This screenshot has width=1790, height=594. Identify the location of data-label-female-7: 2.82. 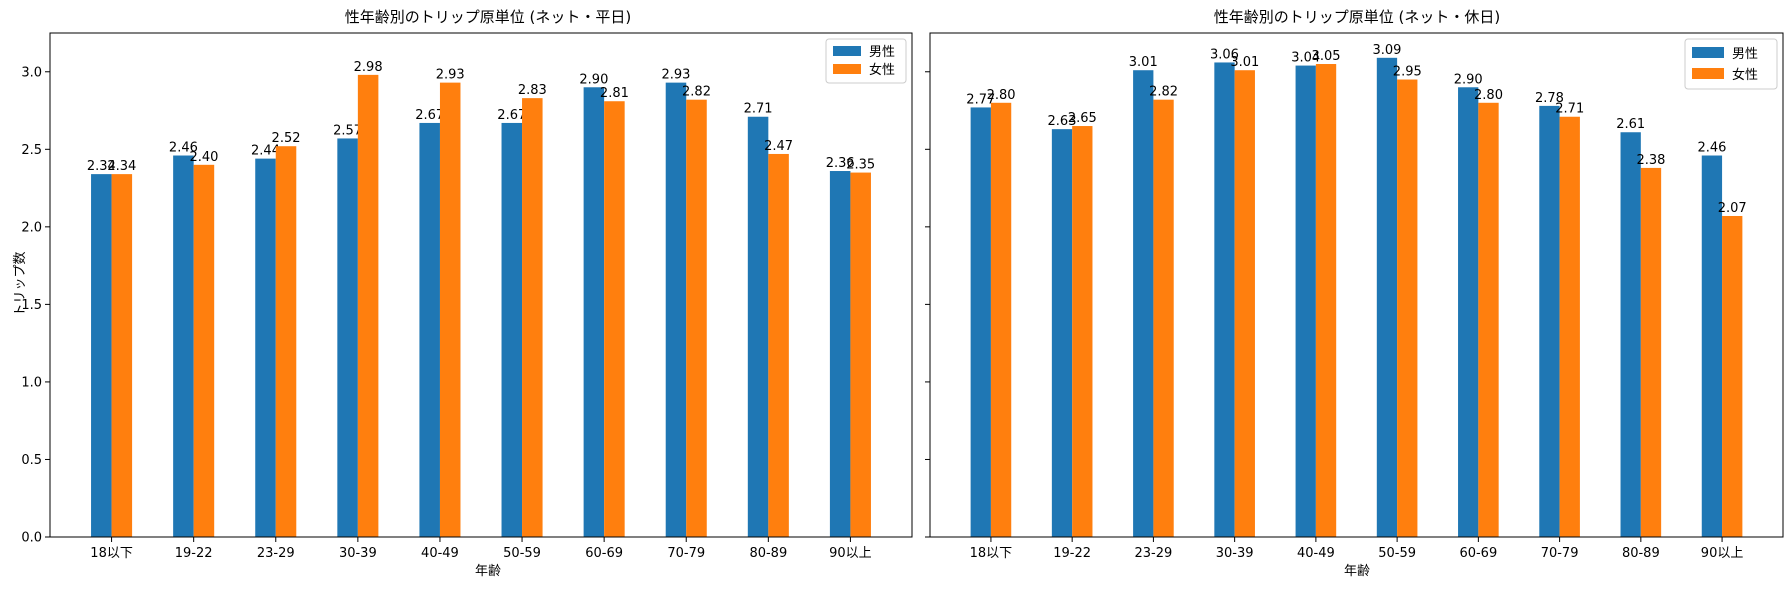
(696, 92).